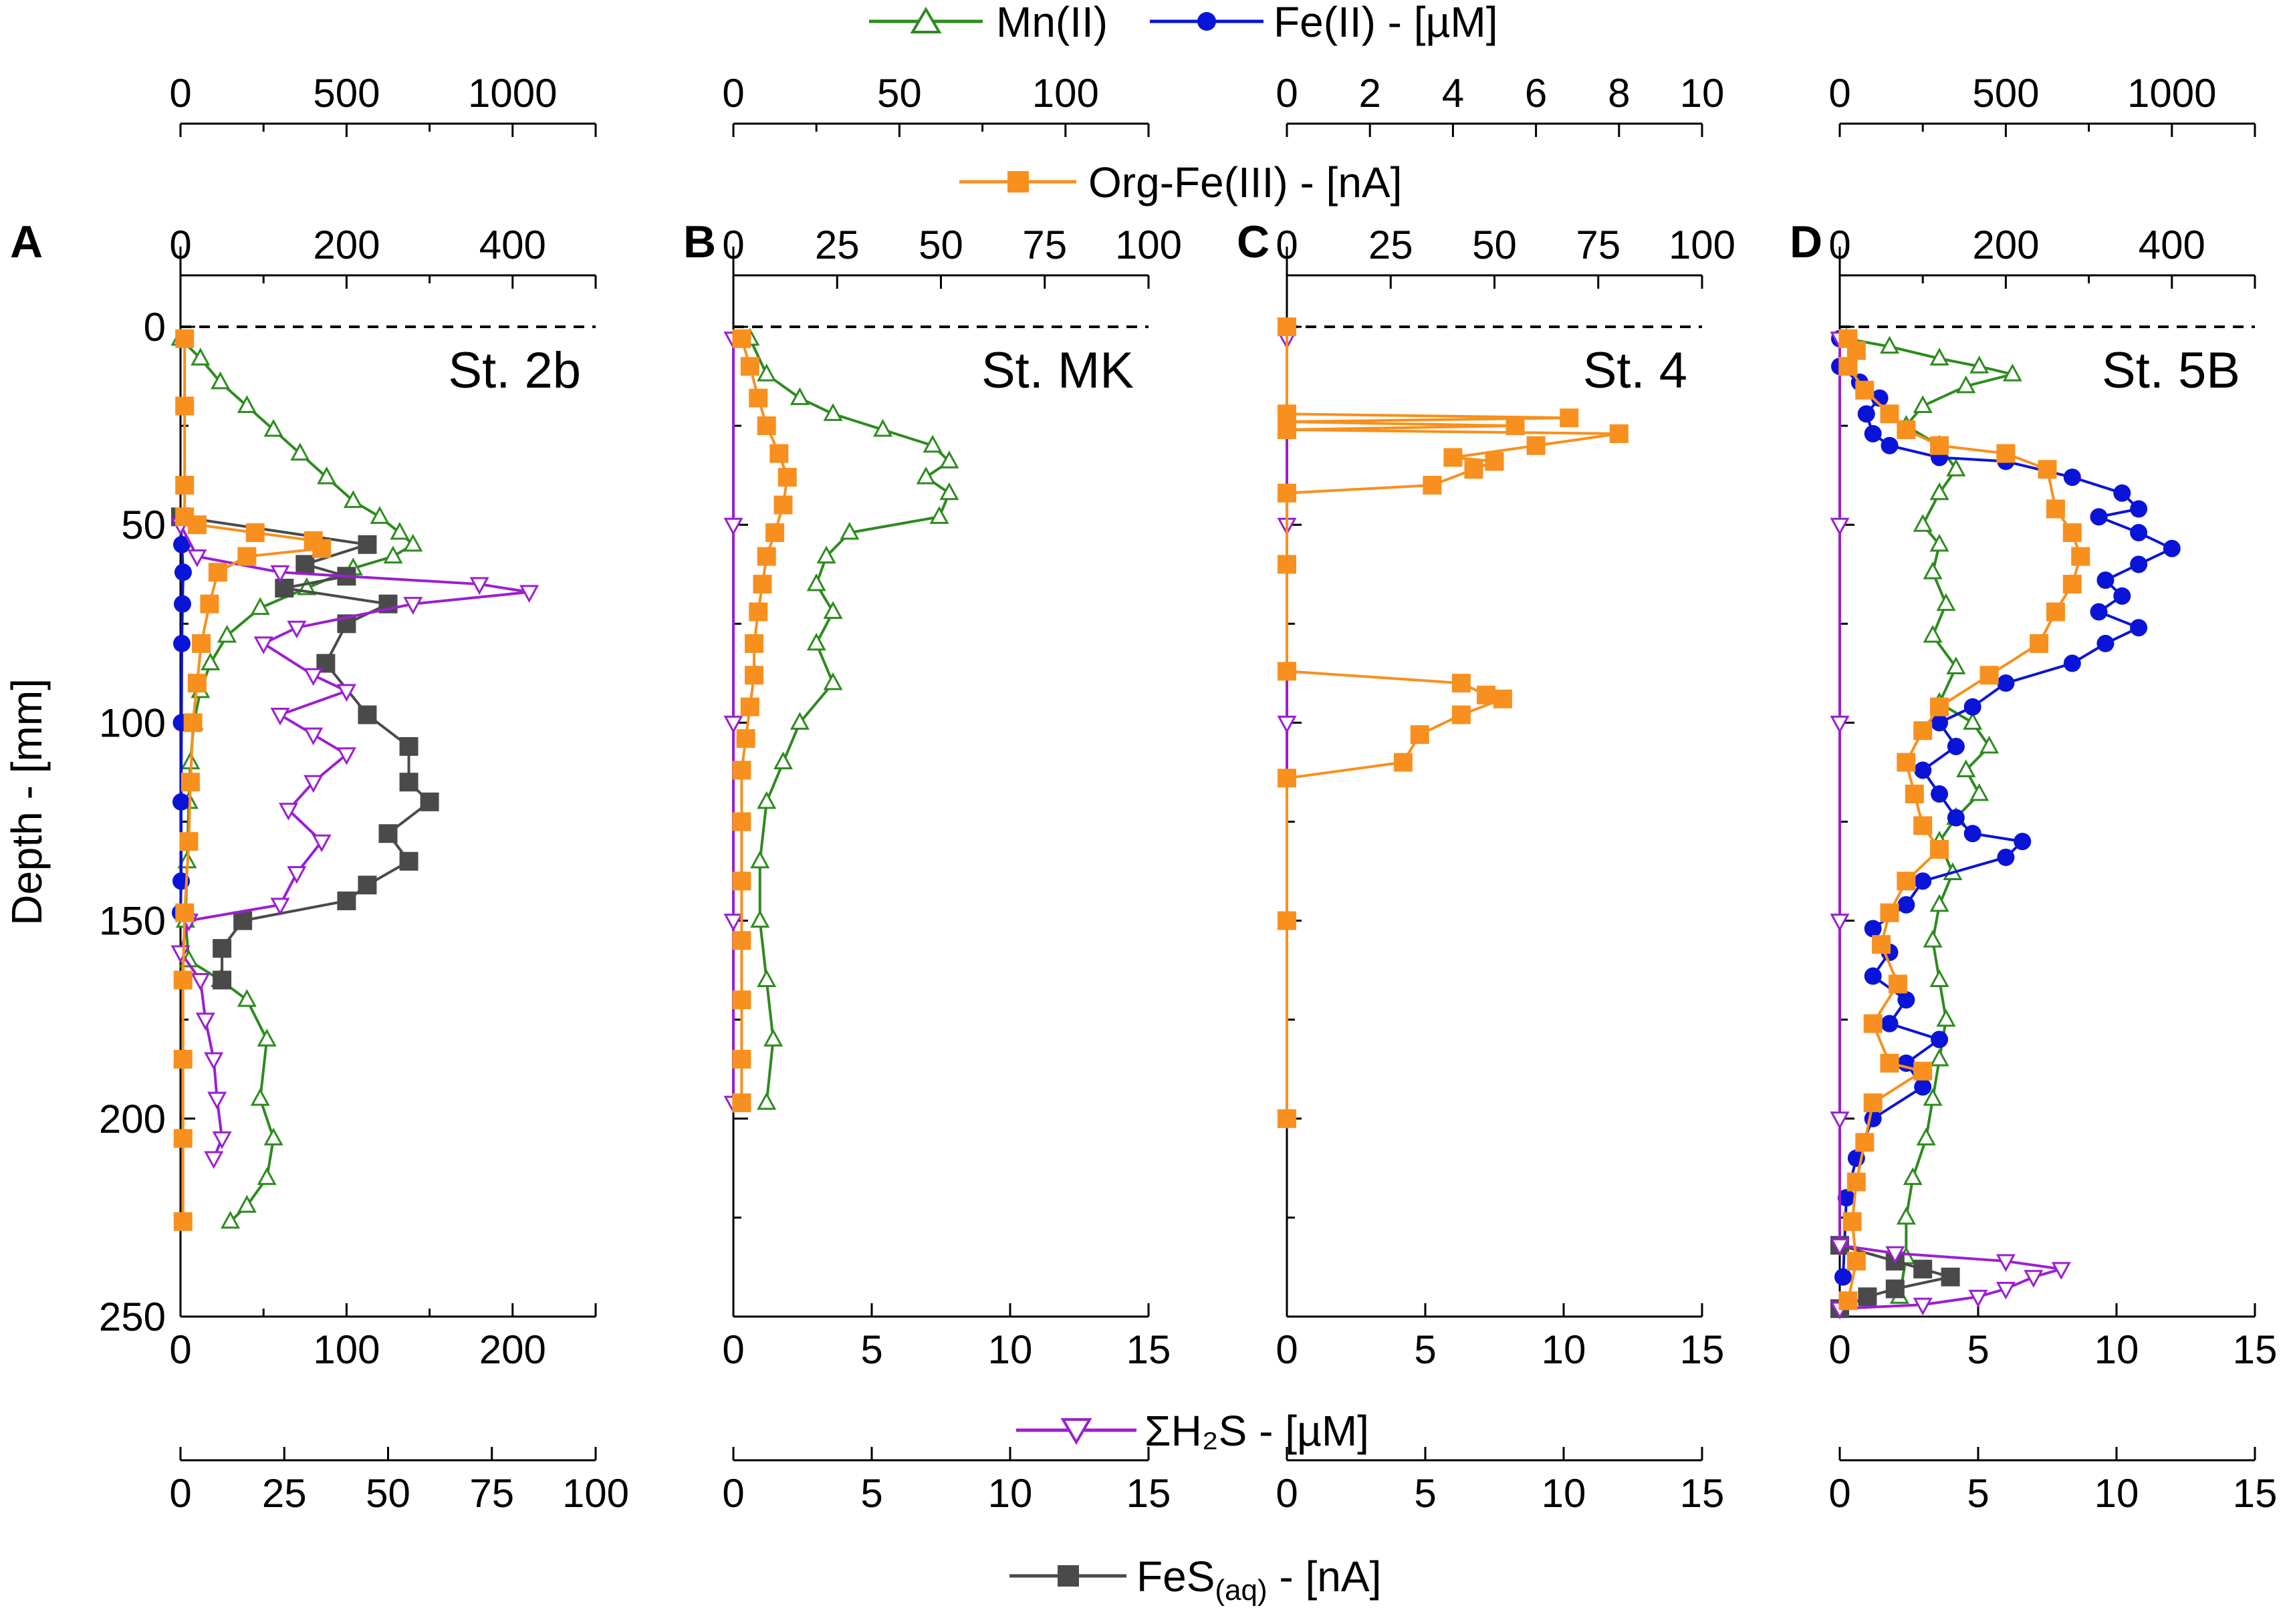 The width and height of the screenshot is (2289, 1624). I want to click on depth-tick-label: 100, so click(132, 722).